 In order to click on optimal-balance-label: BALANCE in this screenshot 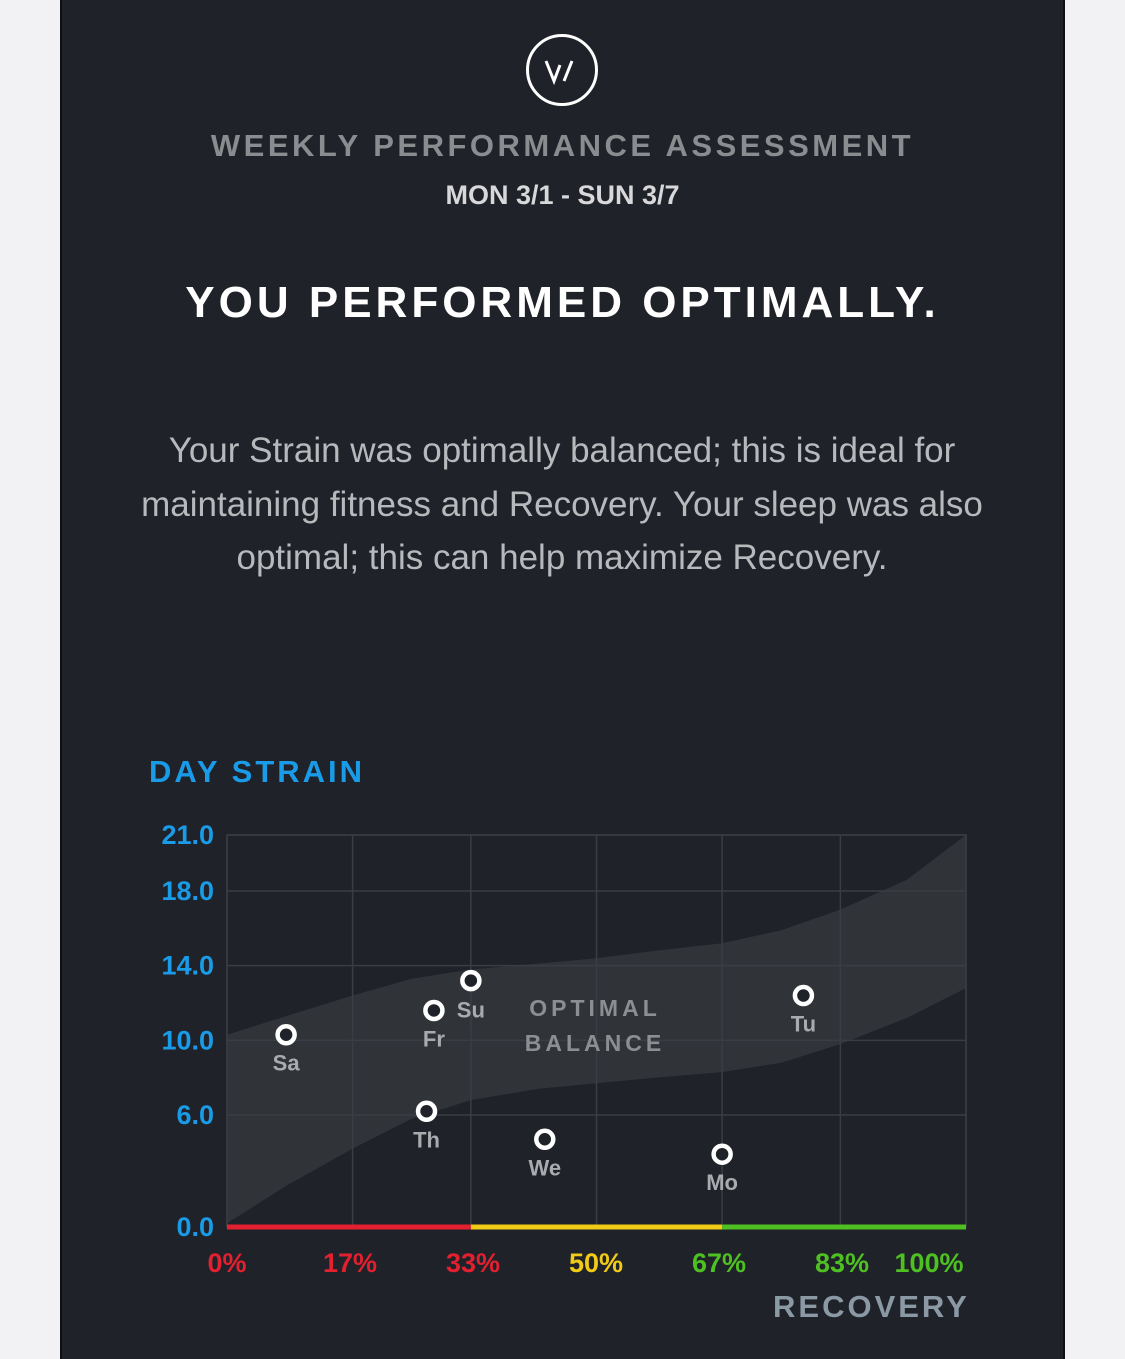, I will do `click(595, 1043)`.